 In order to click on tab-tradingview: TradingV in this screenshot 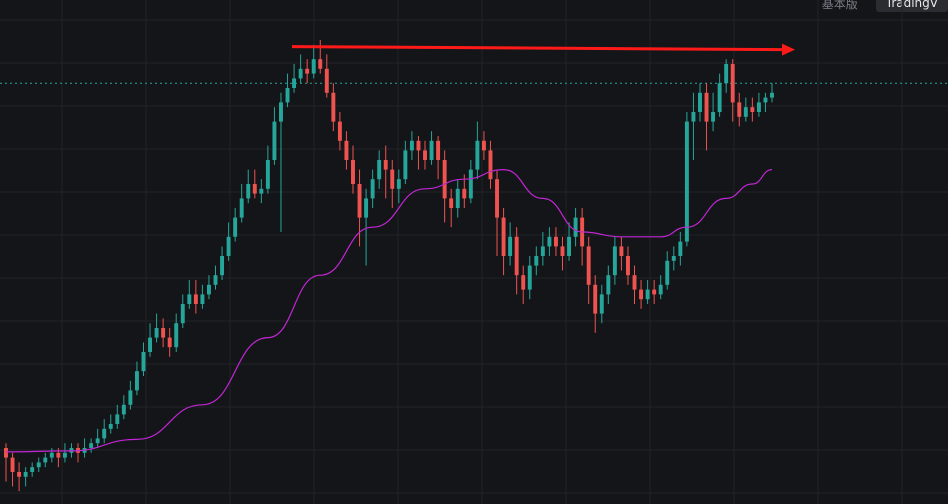, I will do `click(911, 6)`.